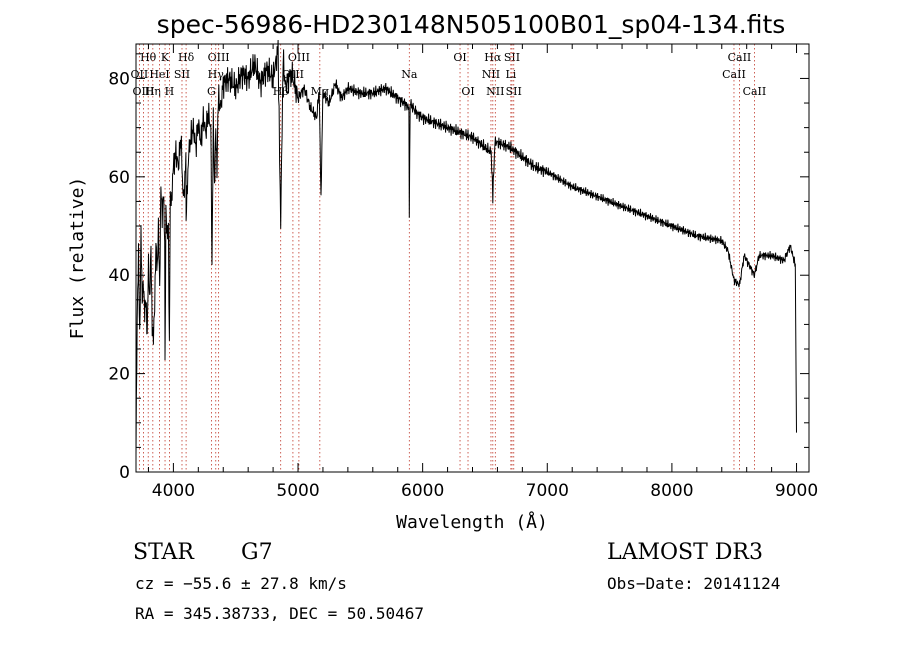 The height and width of the screenshot is (649, 900). I want to click on observation-date: Obs−Date: 20141124, so click(693, 583).